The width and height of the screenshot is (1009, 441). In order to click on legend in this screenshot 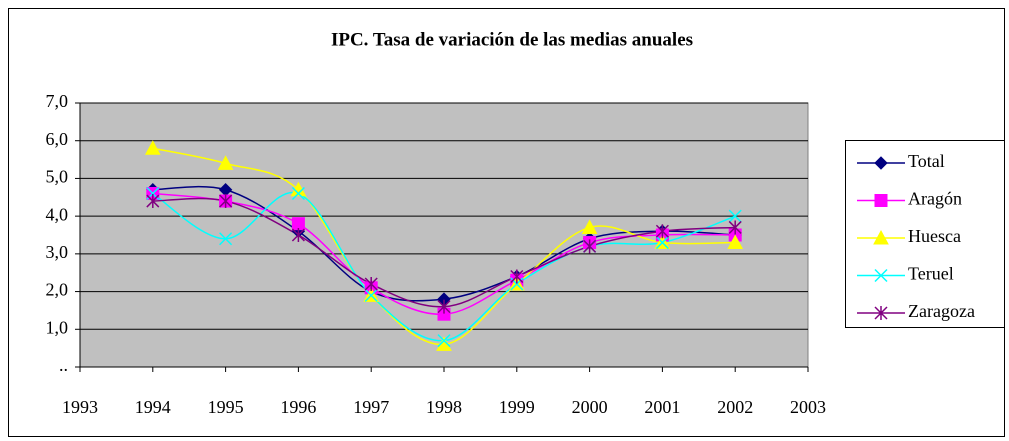, I will do `click(925, 234)`.